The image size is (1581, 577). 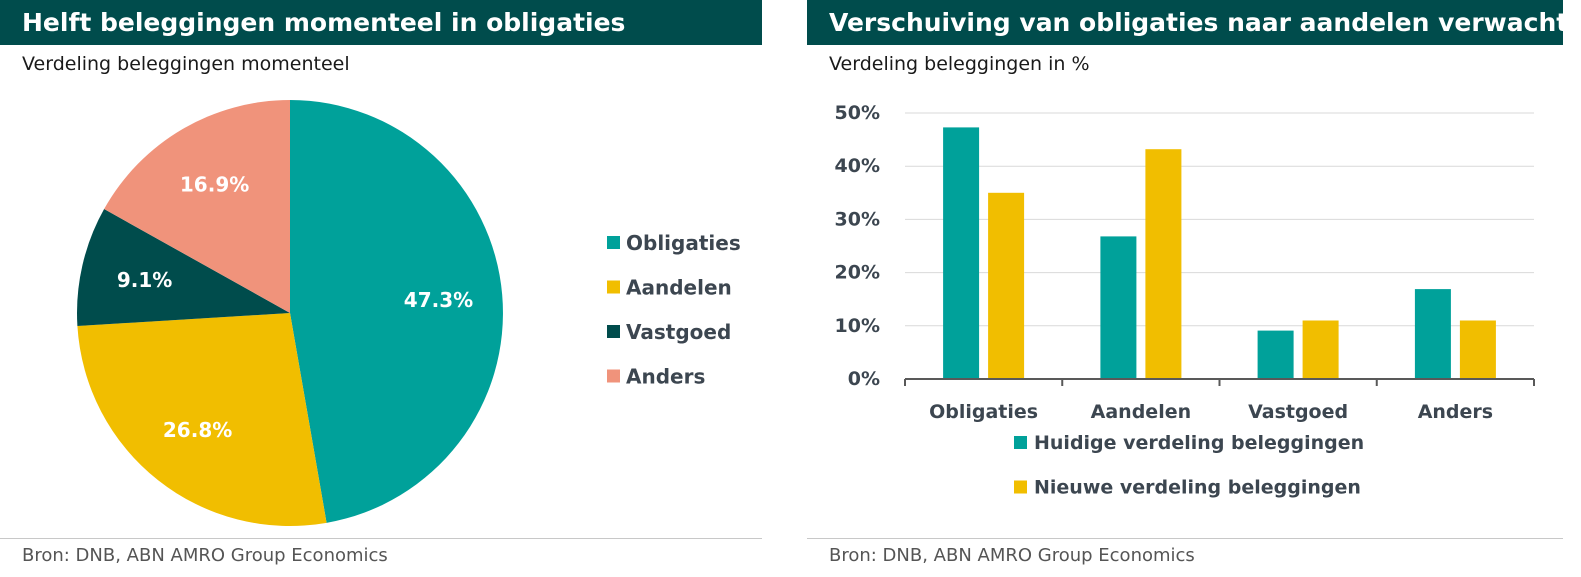 I want to click on legend-swatch-anders, so click(x=613, y=376).